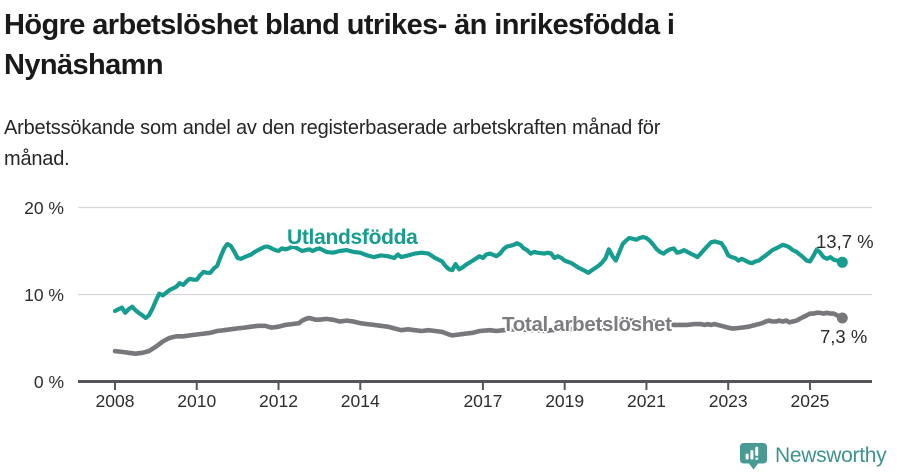 The image size is (900, 474). I want to click on end-value-label-total-arbetsloshet: 7,3 %, so click(844, 336).